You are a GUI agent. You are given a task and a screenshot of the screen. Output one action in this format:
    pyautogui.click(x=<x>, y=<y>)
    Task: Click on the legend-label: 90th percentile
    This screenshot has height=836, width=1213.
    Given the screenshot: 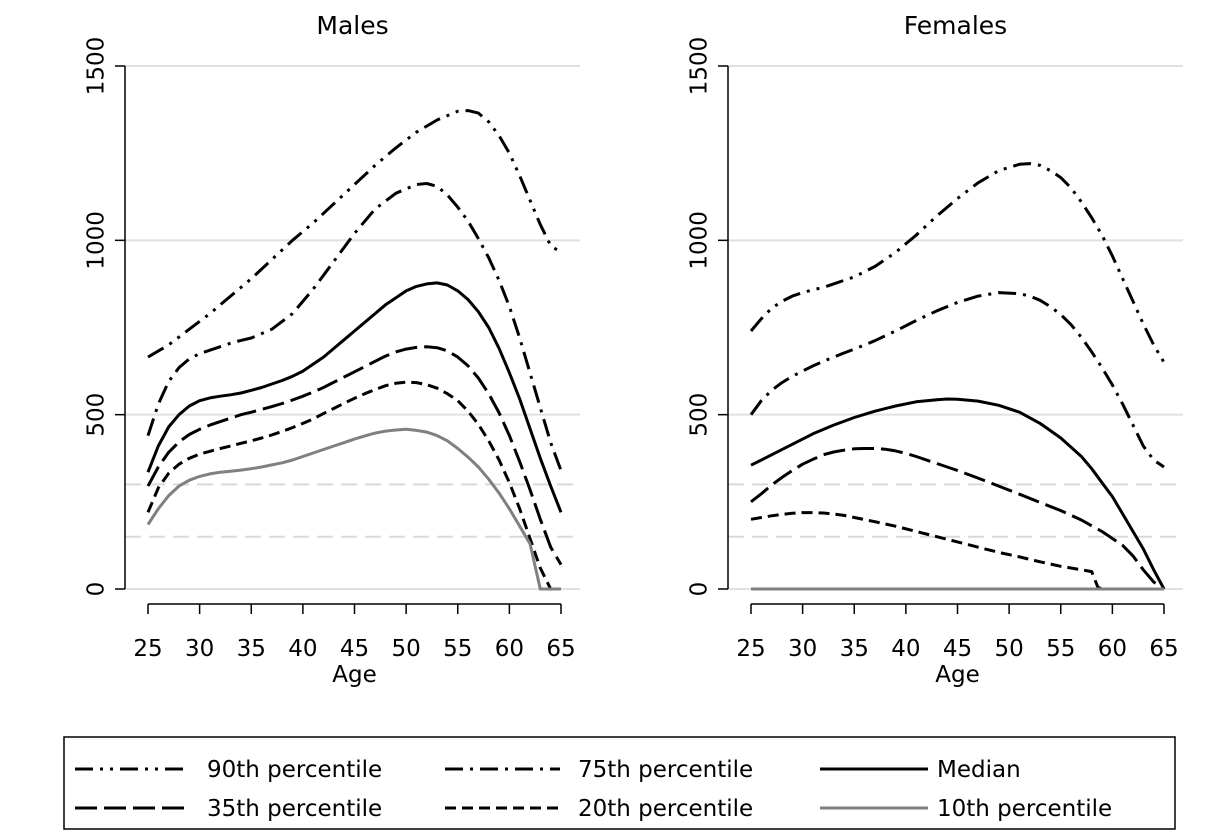 What is the action you would take?
    pyautogui.click(x=294, y=770)
    